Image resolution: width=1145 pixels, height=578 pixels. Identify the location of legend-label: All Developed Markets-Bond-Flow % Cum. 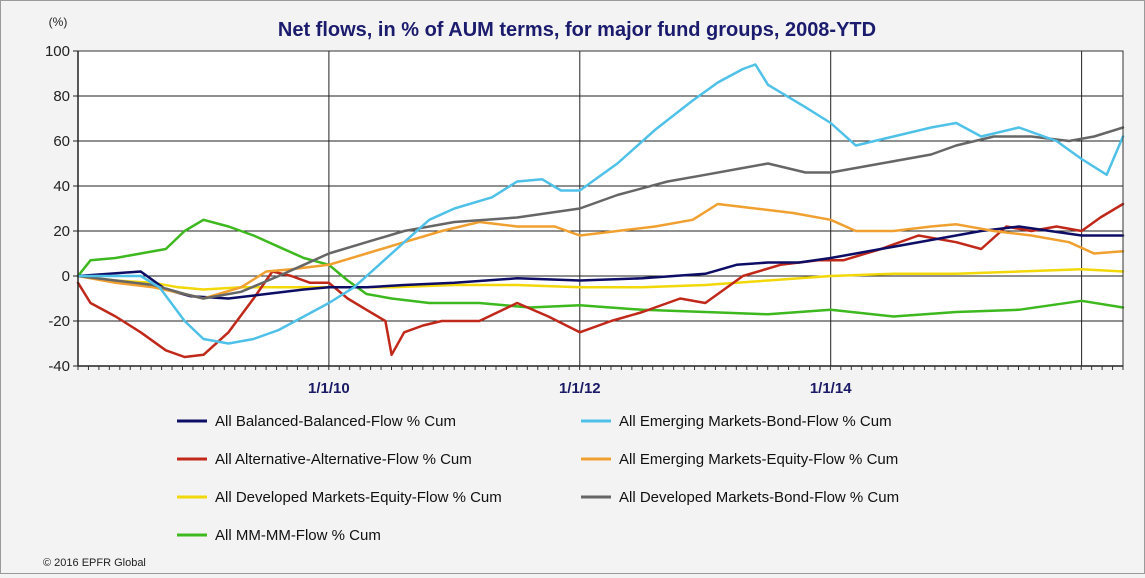
(759, 497).